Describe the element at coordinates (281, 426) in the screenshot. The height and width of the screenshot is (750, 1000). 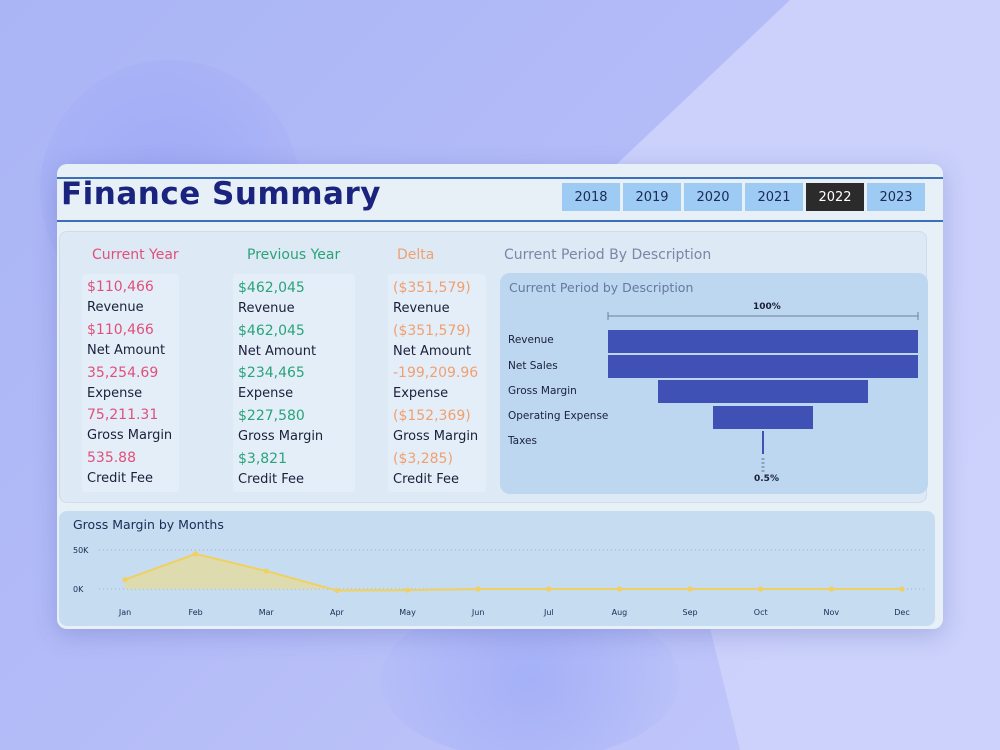
I see `kpi-previous-gross-margin: $227,580 Gross Margin` at that location.